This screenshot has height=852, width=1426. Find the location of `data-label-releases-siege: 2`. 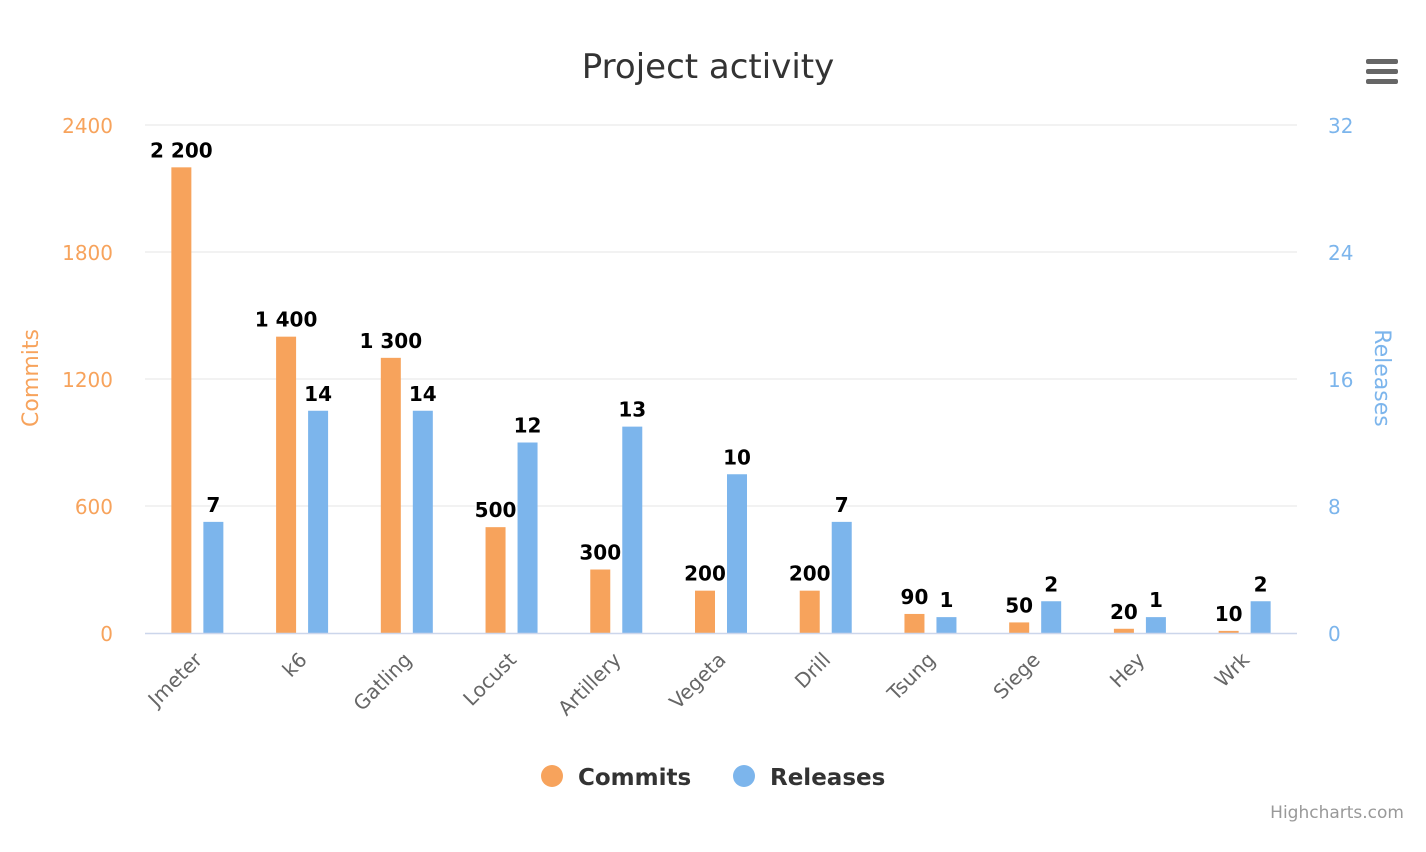

data-label-releases-siege: 2 is located at coordinates (1051, 584).